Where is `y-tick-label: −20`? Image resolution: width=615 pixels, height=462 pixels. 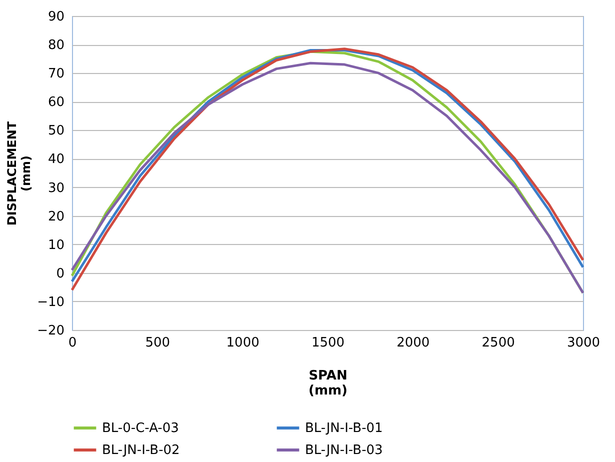
y-tick-label: −20 is located at coordinates (50, 331).